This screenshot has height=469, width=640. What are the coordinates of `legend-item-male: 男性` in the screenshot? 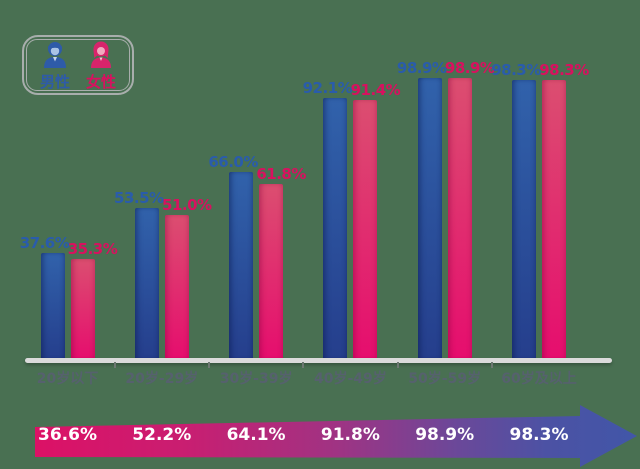 It's located at (55, 65).